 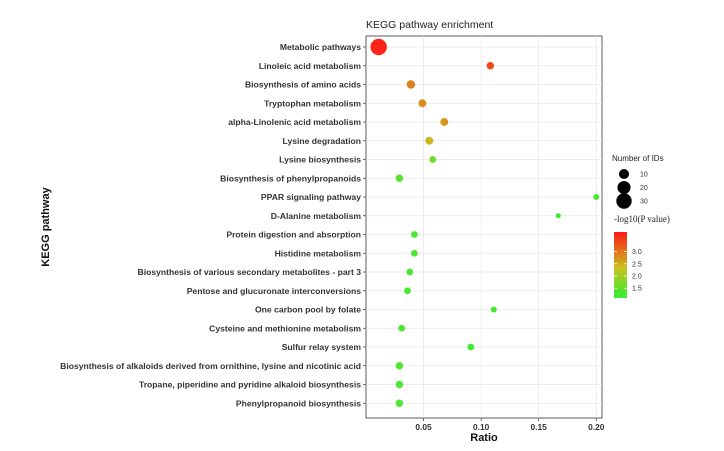 I want to click on category-label: alpha-Linolenic acid metabolism, so click(x=294, y=122).